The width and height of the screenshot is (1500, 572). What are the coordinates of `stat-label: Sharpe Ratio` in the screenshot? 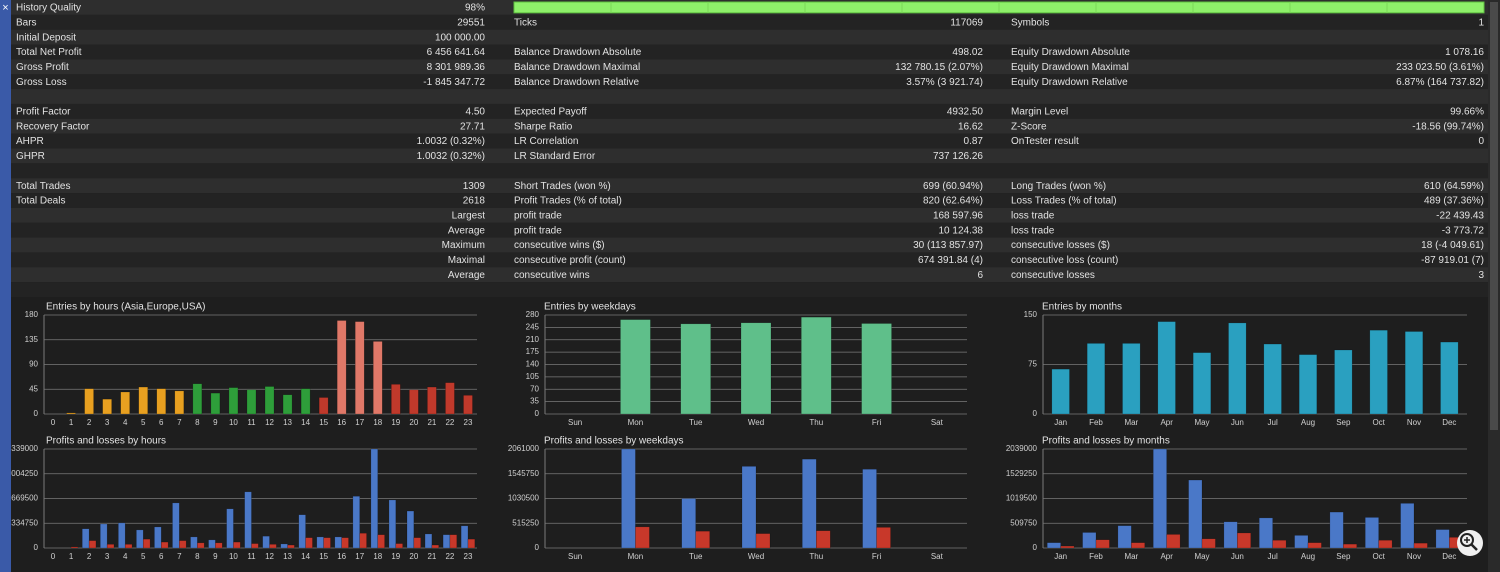 It's located at (543, 126).